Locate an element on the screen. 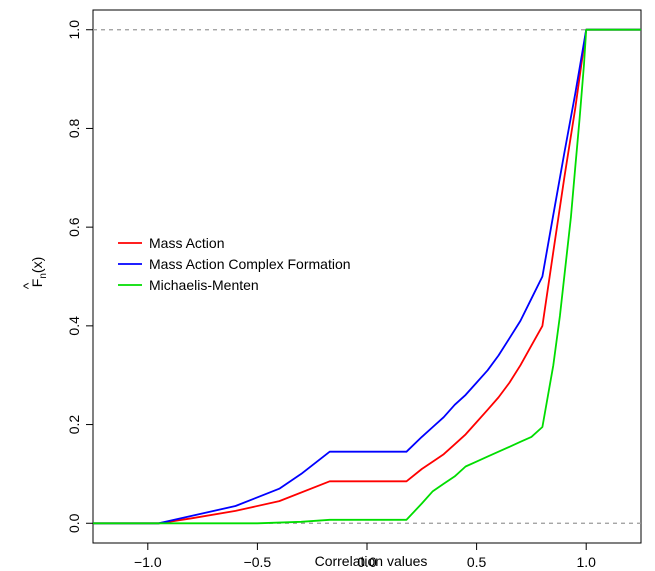  legend-label-1: Mass Action Complex Formation is located at coordinates (250, 264).